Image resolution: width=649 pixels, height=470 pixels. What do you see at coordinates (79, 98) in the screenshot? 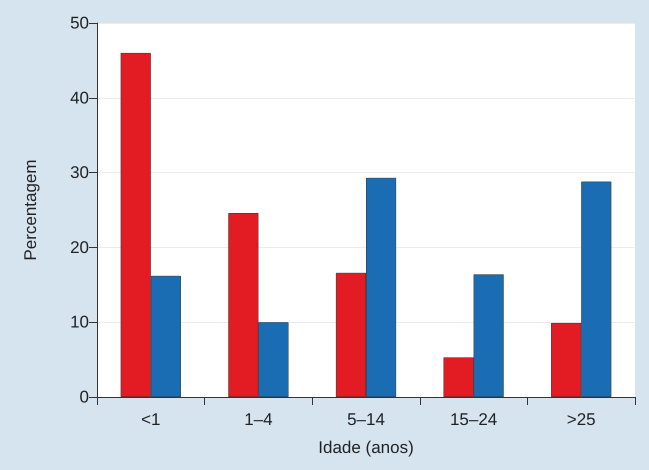
I see `y-tick-label: 40` at bounding box center [79, 98].